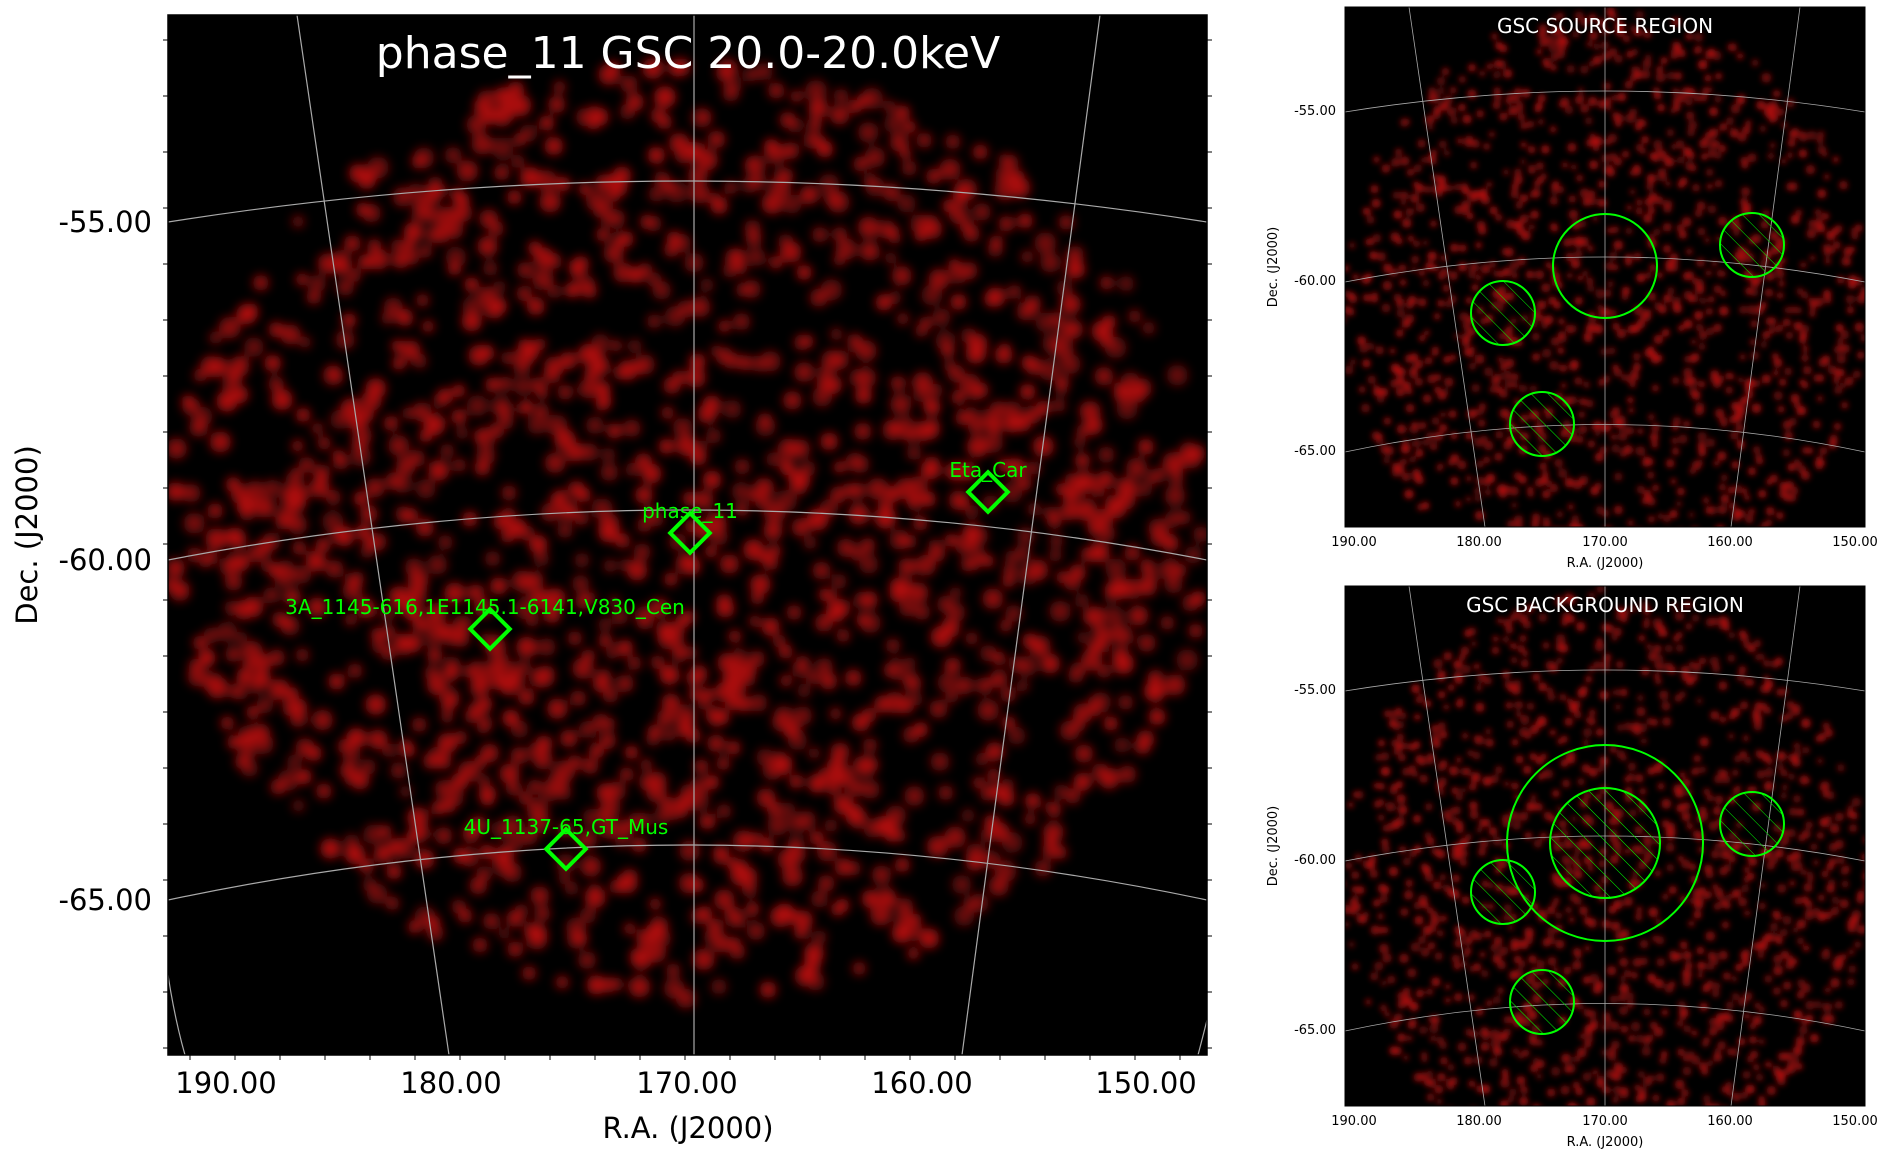 This screenshot has width=1889, height=1156. I want to click on source-phase-11: phase_11, so click(690, 527).